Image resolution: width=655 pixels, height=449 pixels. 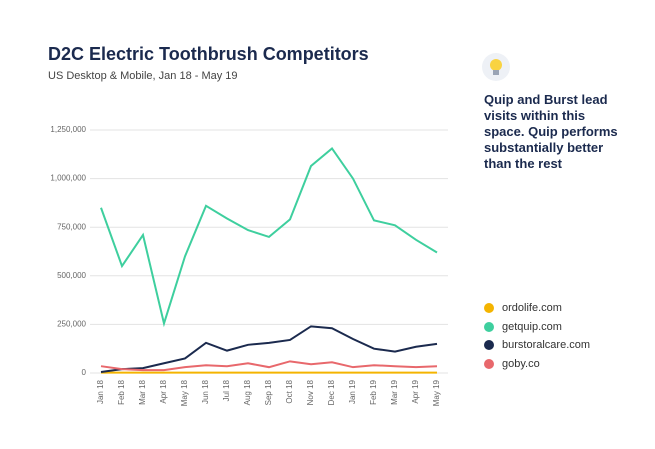 What do you see at coordinates (71, 324) in the screenshot?
I see `y-tick-label: 250,000` at bounding box center [71, 324].